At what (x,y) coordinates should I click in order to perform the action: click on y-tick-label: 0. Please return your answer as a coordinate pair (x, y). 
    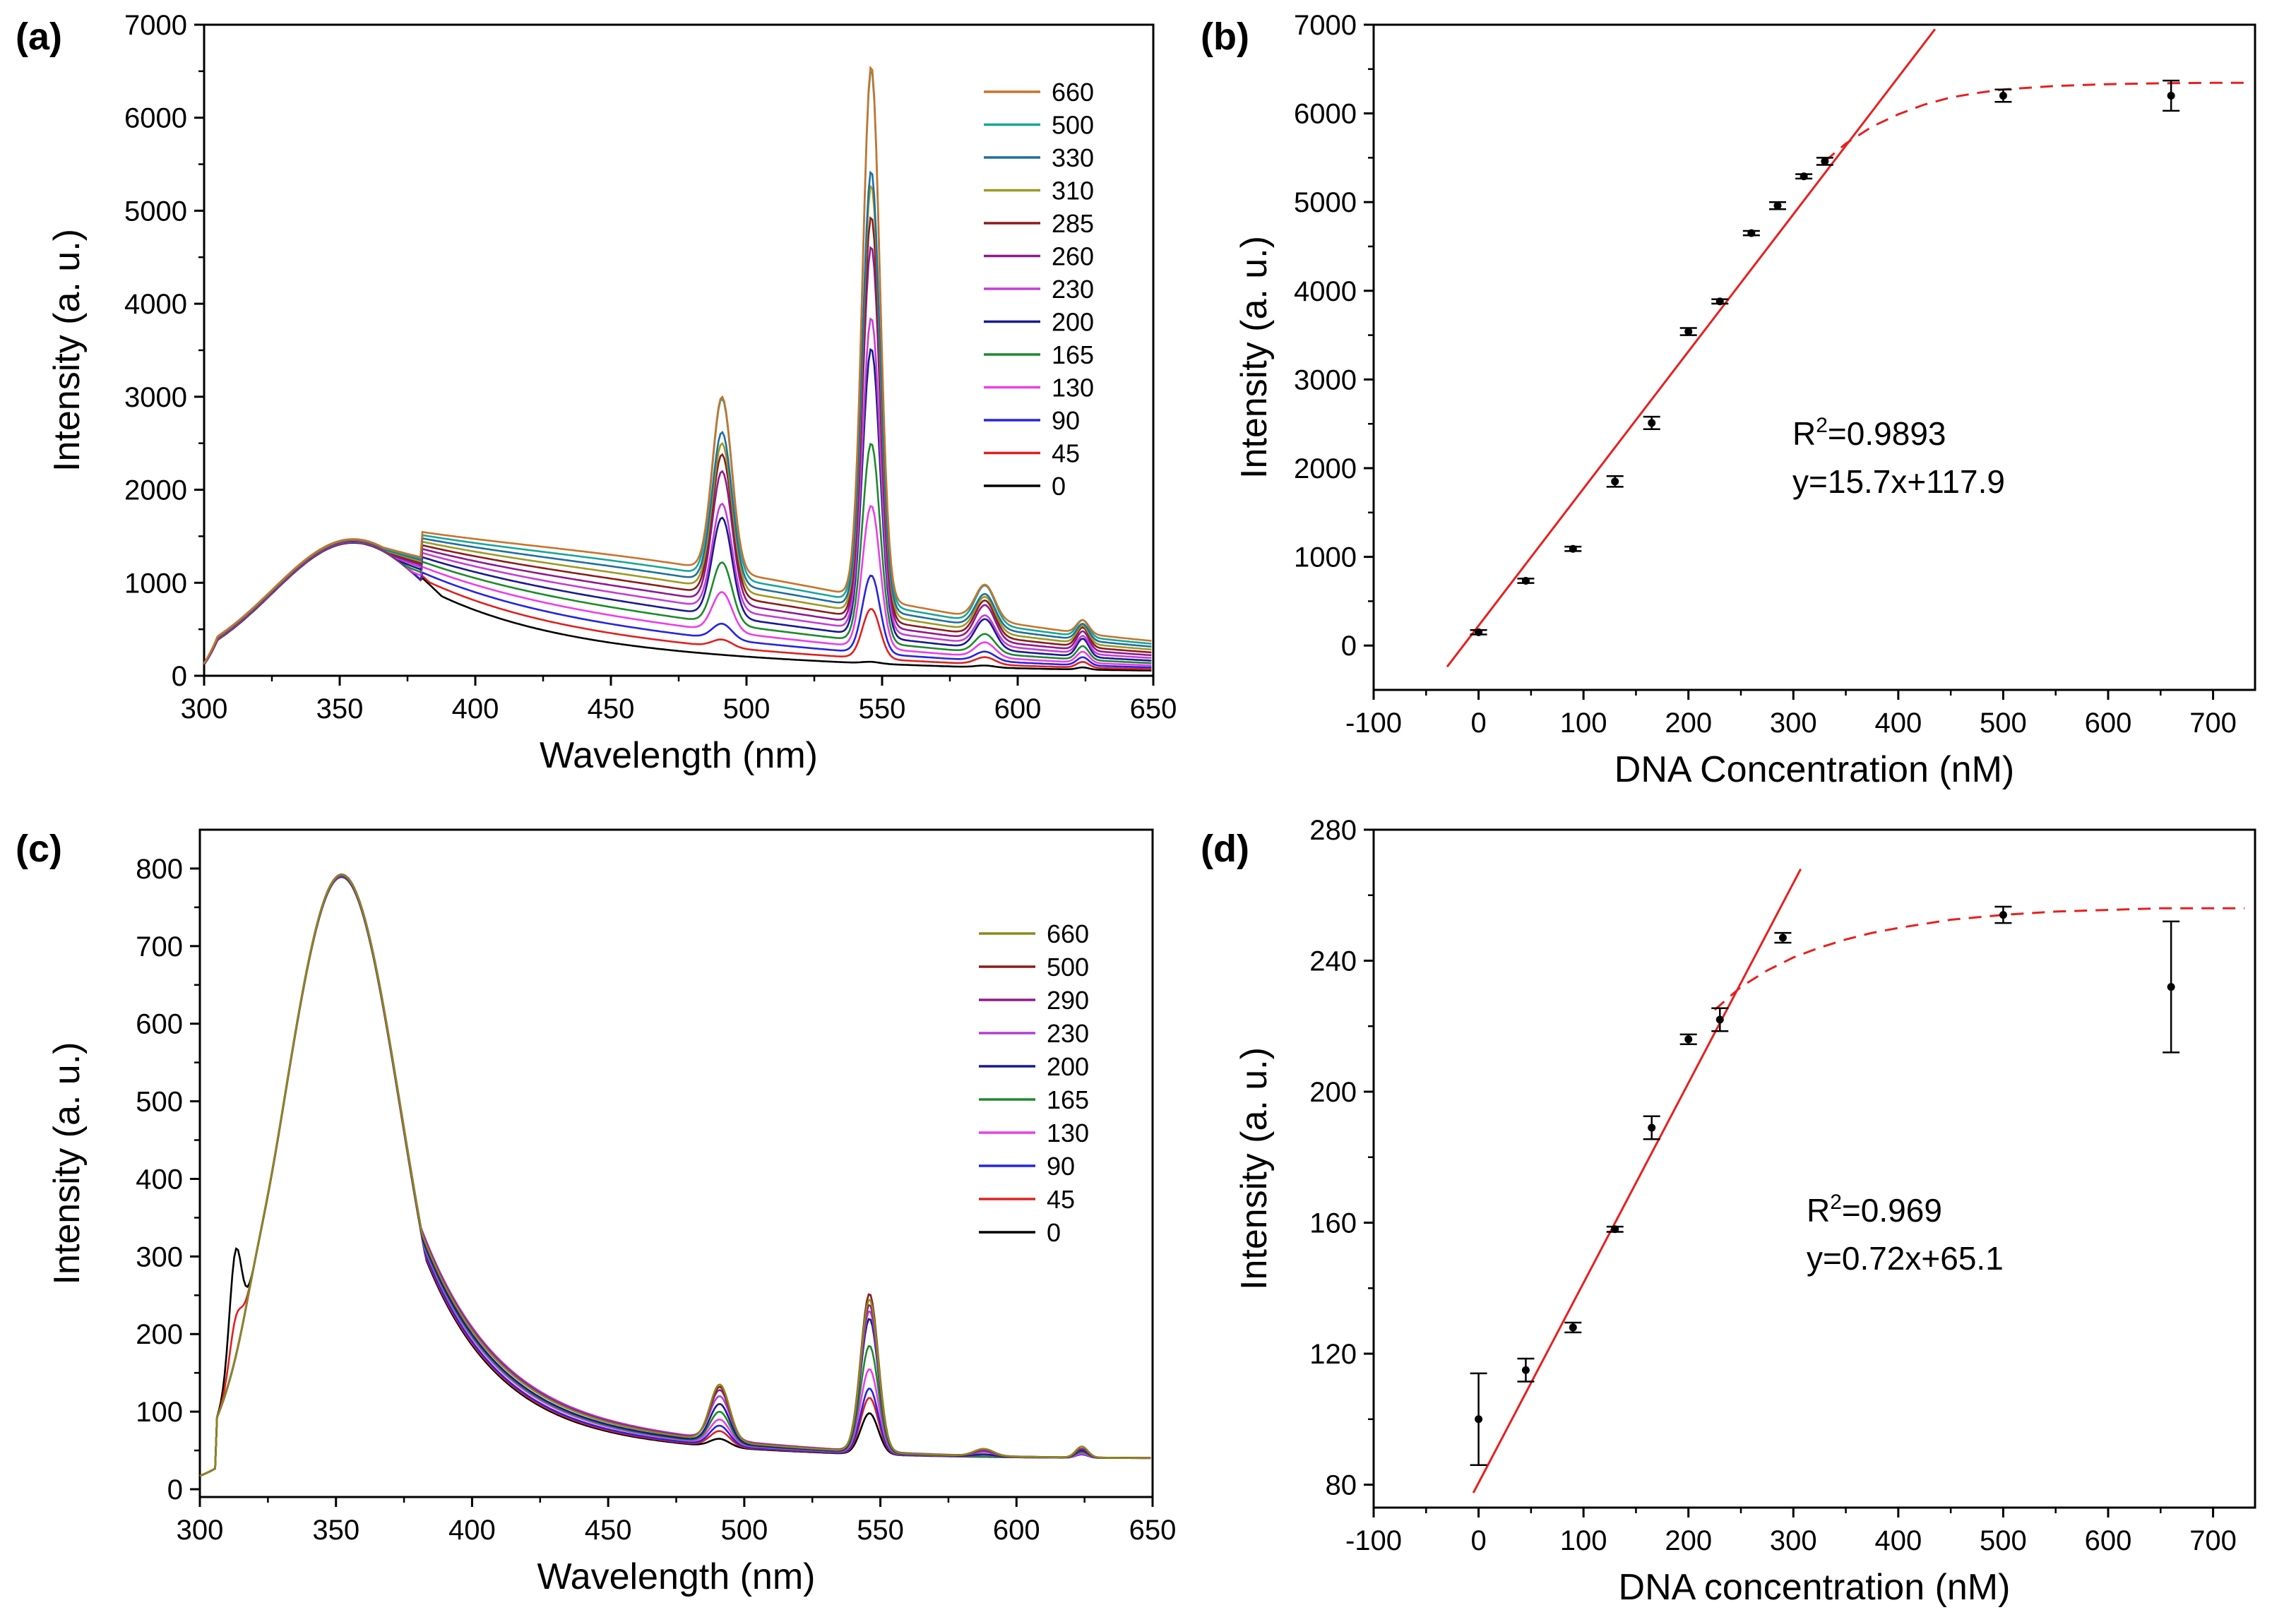
    Looking at the image, I should click on (175, 1489).